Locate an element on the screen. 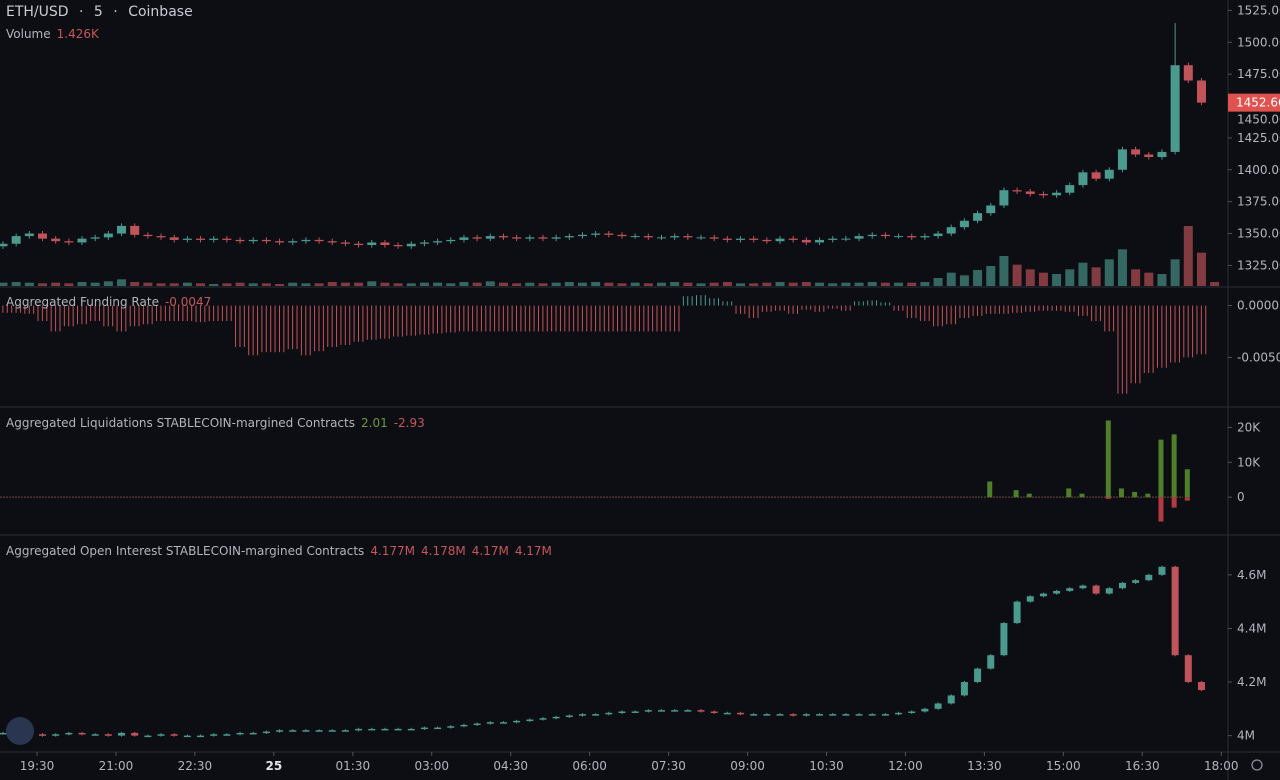  time-axis-label: 03:00 is located at coordinates (431, 766).